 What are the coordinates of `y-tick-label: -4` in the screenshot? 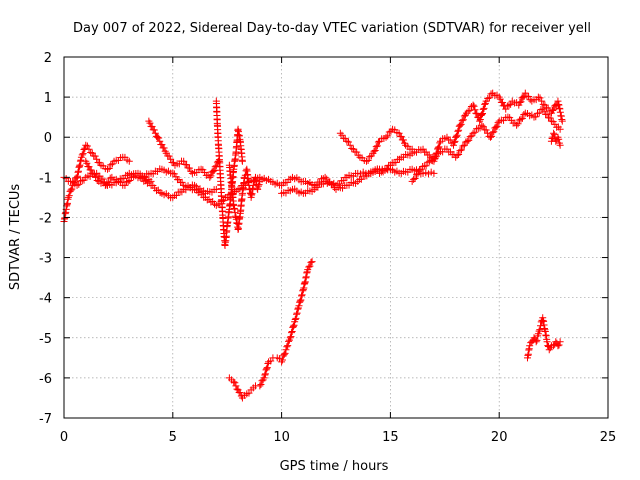 It's located at (45, 299).